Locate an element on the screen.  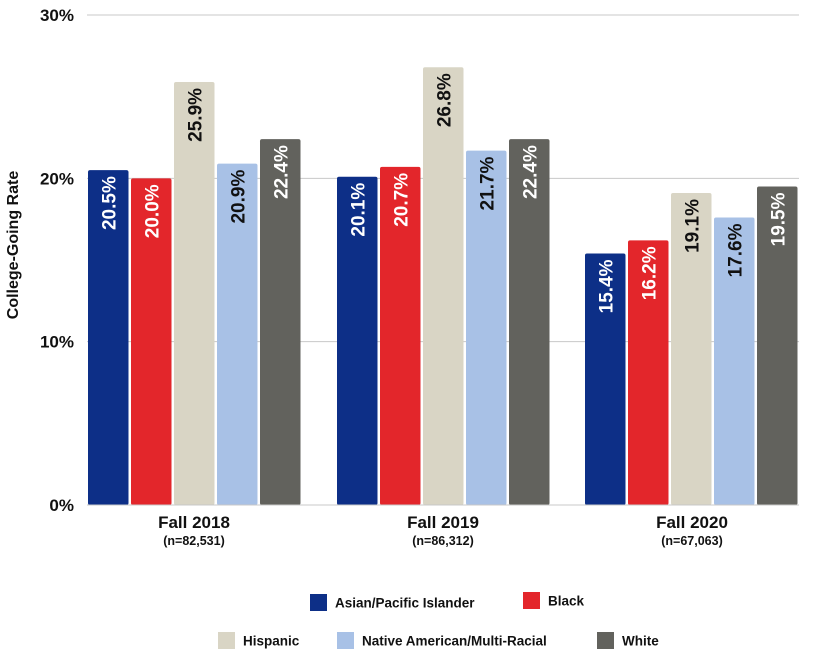
y-tick-label: 10% is located at coordinates (57, 342).